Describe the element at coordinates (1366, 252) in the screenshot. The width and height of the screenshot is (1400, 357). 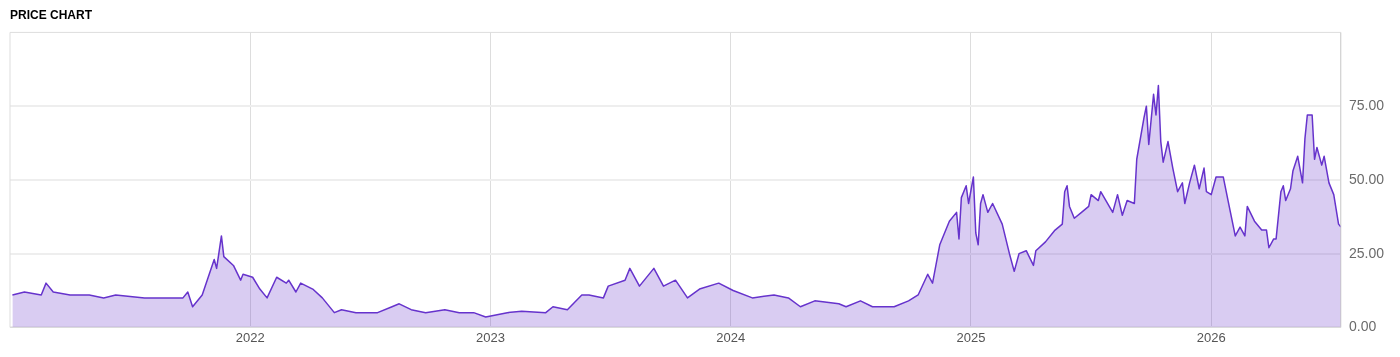
I see `y-tick-label: 25.00` at that location.